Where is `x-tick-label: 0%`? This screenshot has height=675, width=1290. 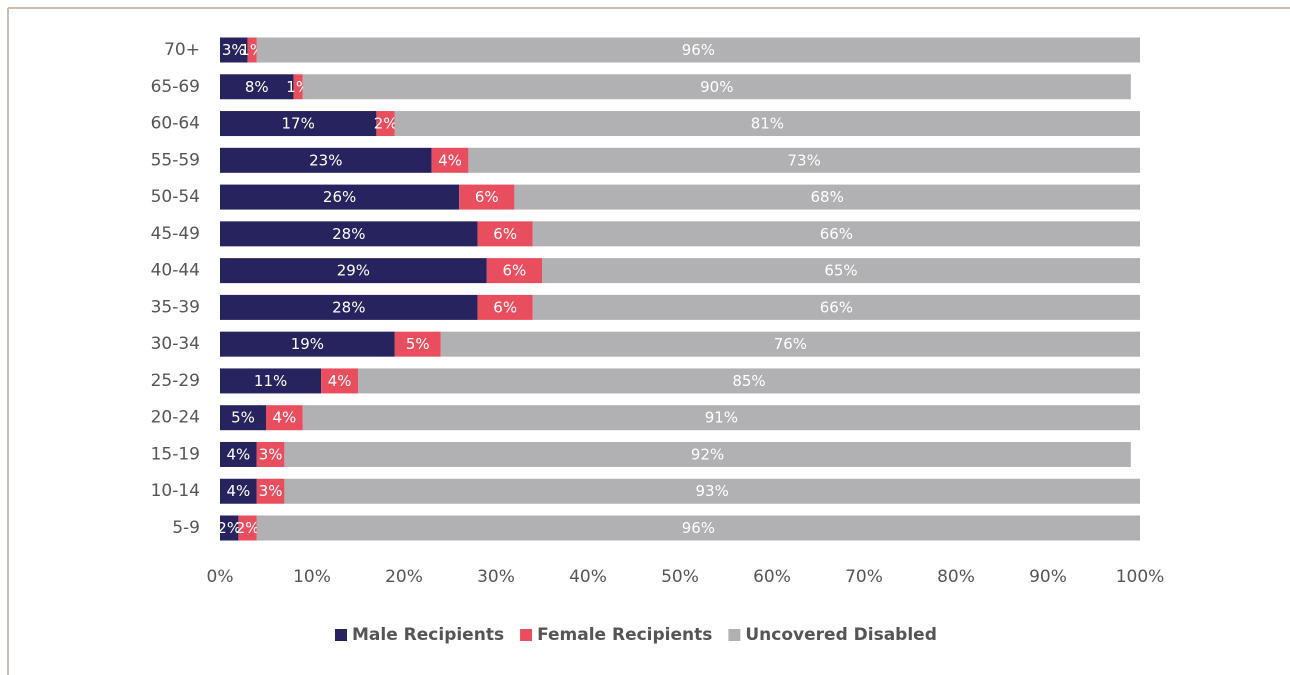
x-tick-label: 0% is located at coordinates (220, 577).